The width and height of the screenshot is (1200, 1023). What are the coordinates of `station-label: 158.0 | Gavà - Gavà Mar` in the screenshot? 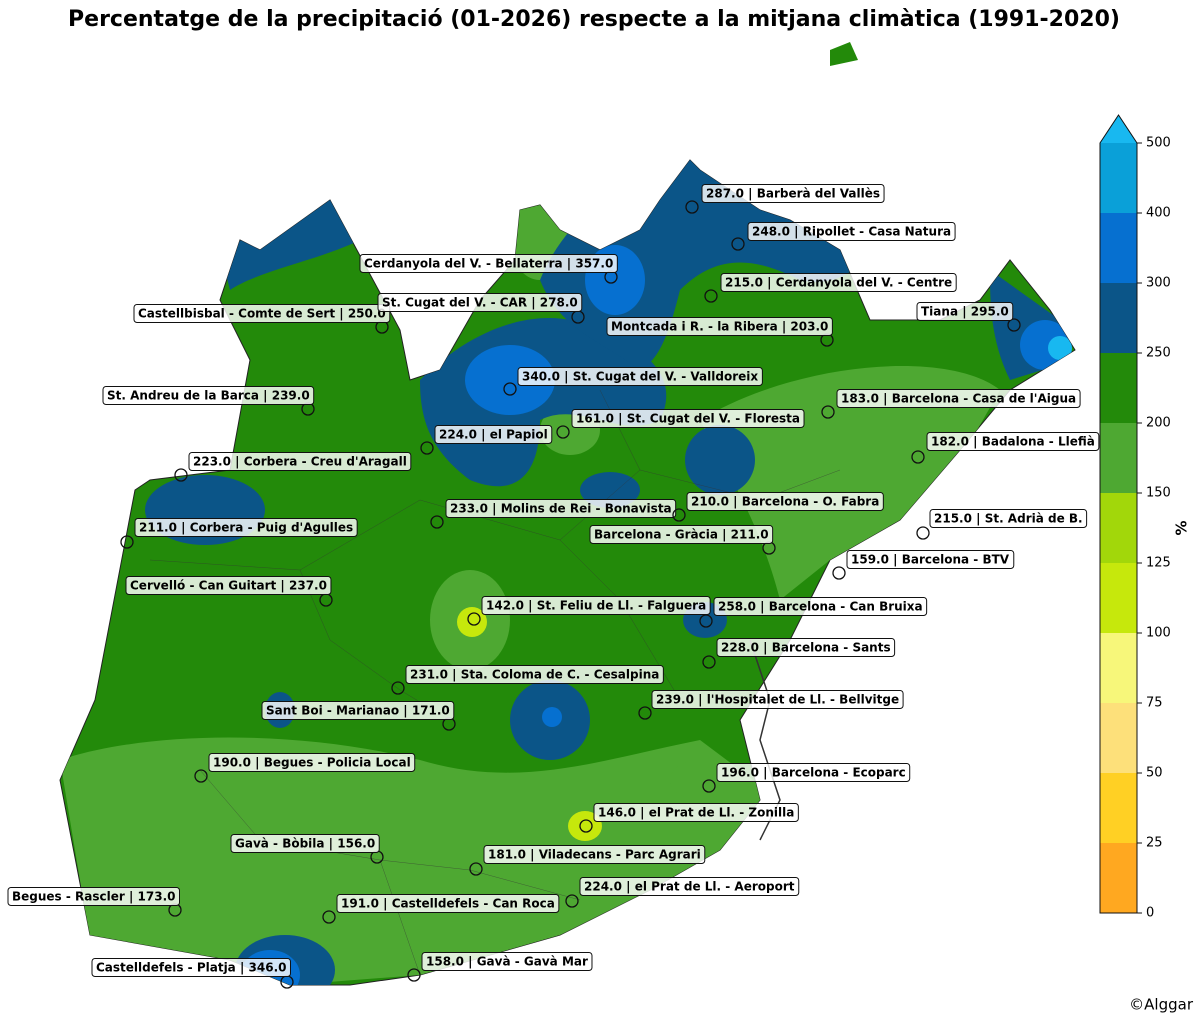 It's located at (507, 962).